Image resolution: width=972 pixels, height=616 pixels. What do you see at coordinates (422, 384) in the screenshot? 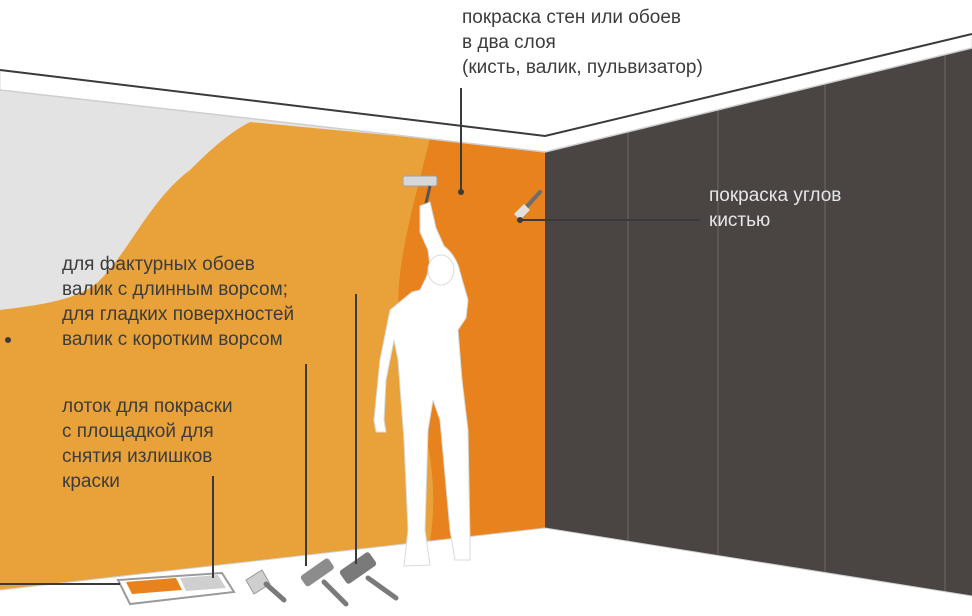
I see `painter-silhouette` at bounding box center [422, 384].